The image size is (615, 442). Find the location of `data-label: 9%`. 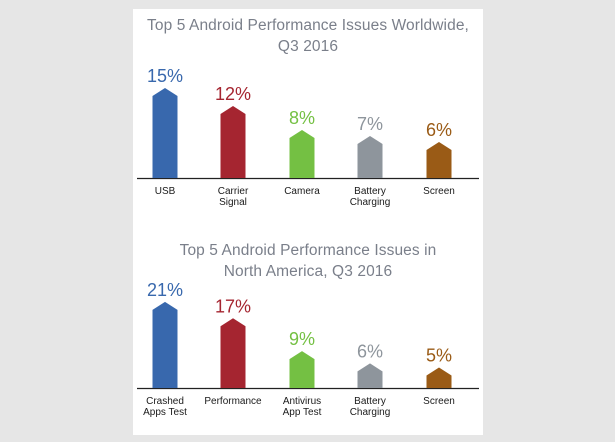

data-label: 9% is located at coordinates (302, 339).